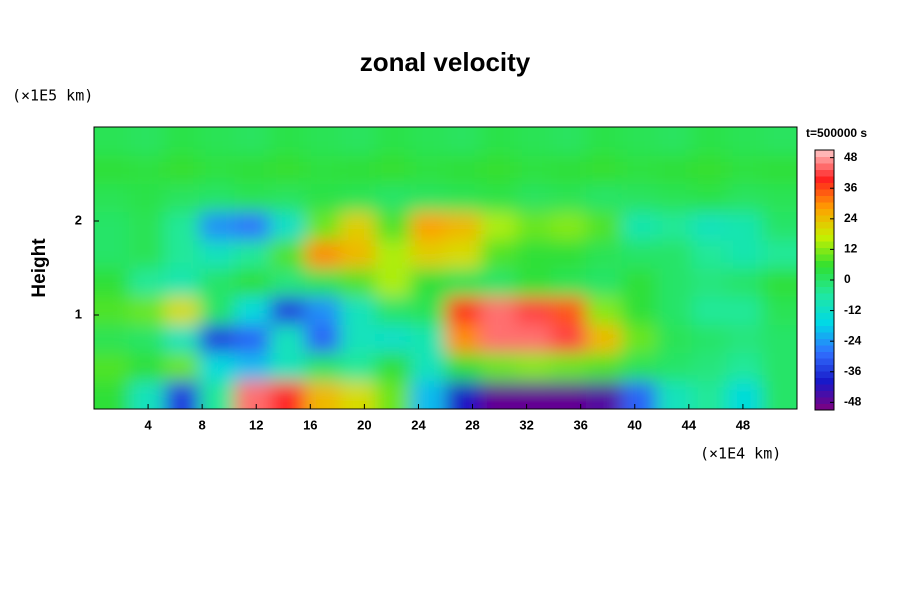 The image size is (900, 600). What do you see at coordinates (310, 424) in the screenshot?
I see `x-tick-label: 16` at bounding box center [310, 424].